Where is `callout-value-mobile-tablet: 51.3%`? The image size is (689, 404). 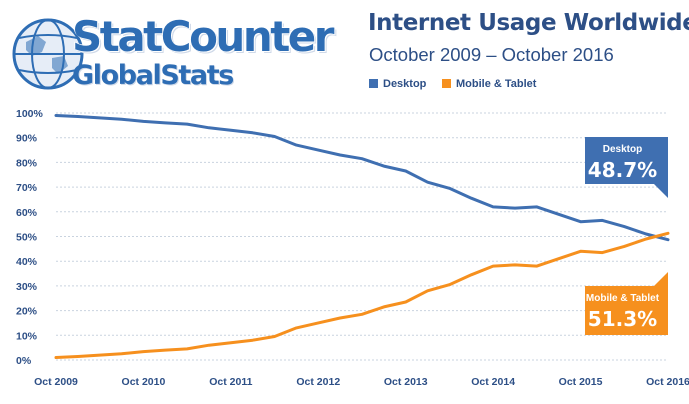
callout-value-mobile-tablet: 51.3% is located at coordinates (622, 319).